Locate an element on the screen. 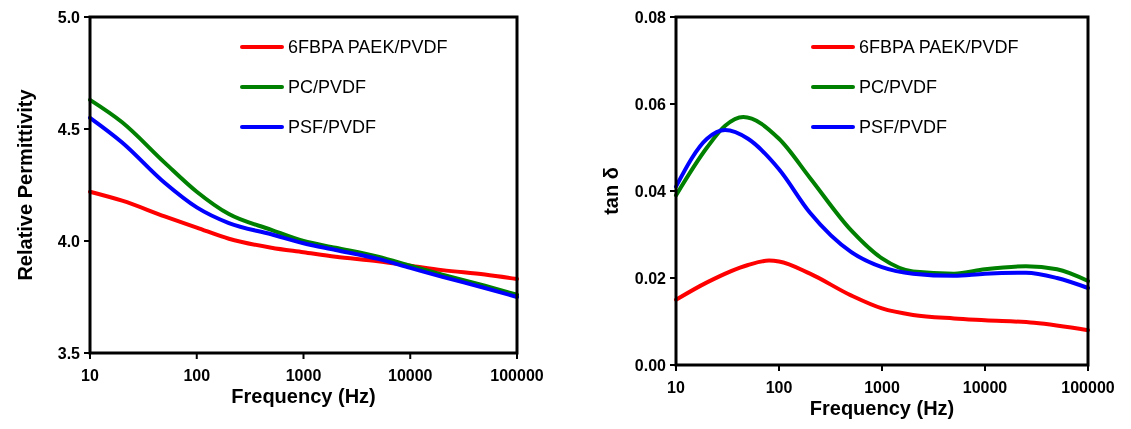 This screenshot has width=1131, height=429. y-tick-label: 0.00 is located at coordinates (650, 365).